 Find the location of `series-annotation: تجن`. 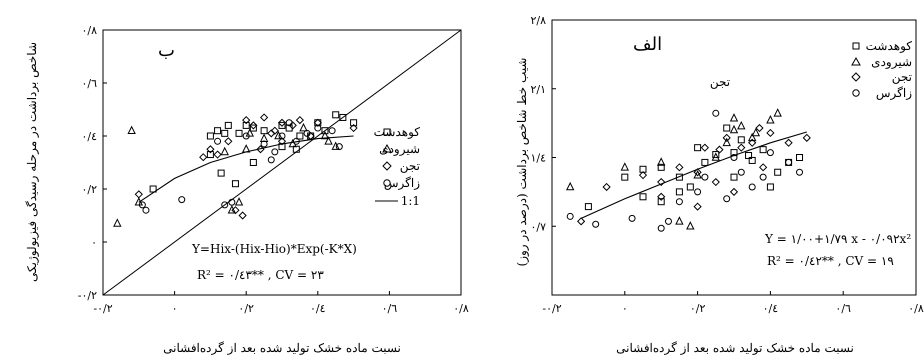

series-annotation: تجن is located at coordinates (720, 82).